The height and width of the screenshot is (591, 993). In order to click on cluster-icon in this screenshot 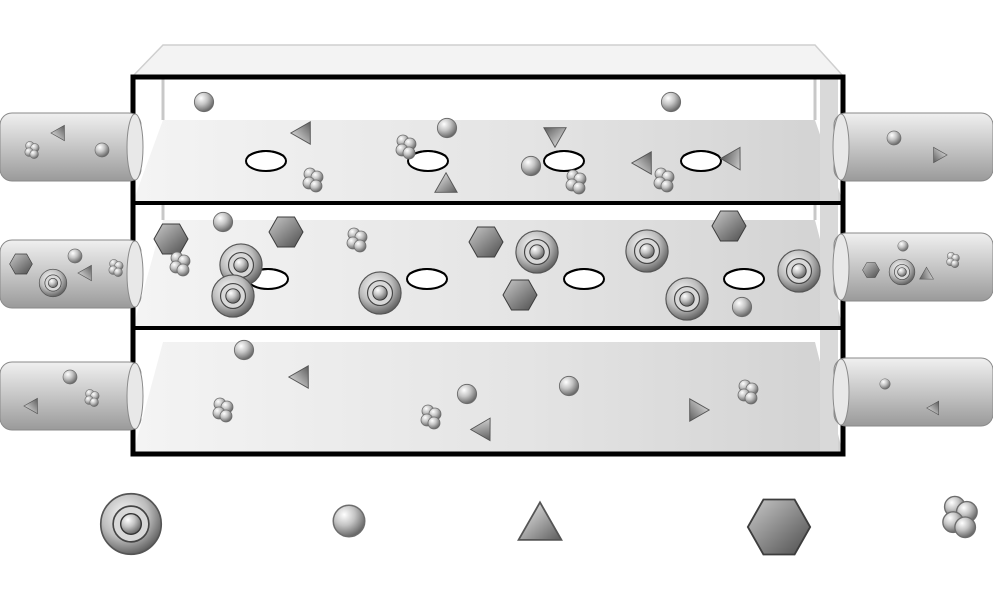, I will do `click(960, 517)`.